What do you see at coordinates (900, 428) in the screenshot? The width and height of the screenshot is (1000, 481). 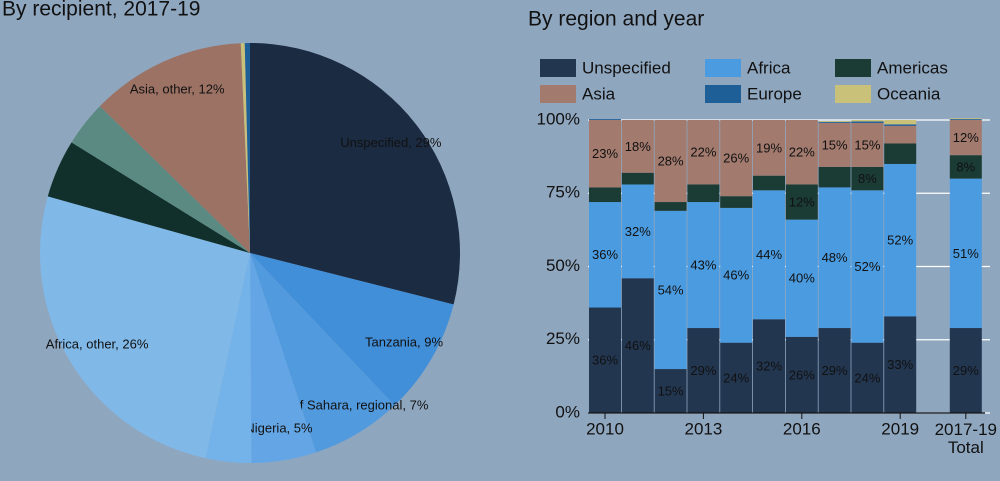 I see `x-tick-label: 2019` at bounding box center [900, 428].